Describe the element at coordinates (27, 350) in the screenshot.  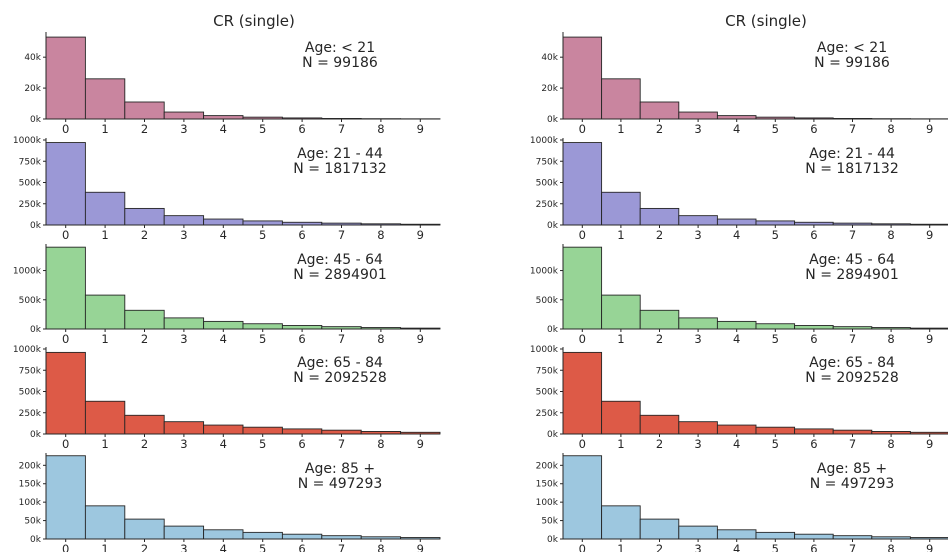
I see `y-tick-label: 1000k` at that location.